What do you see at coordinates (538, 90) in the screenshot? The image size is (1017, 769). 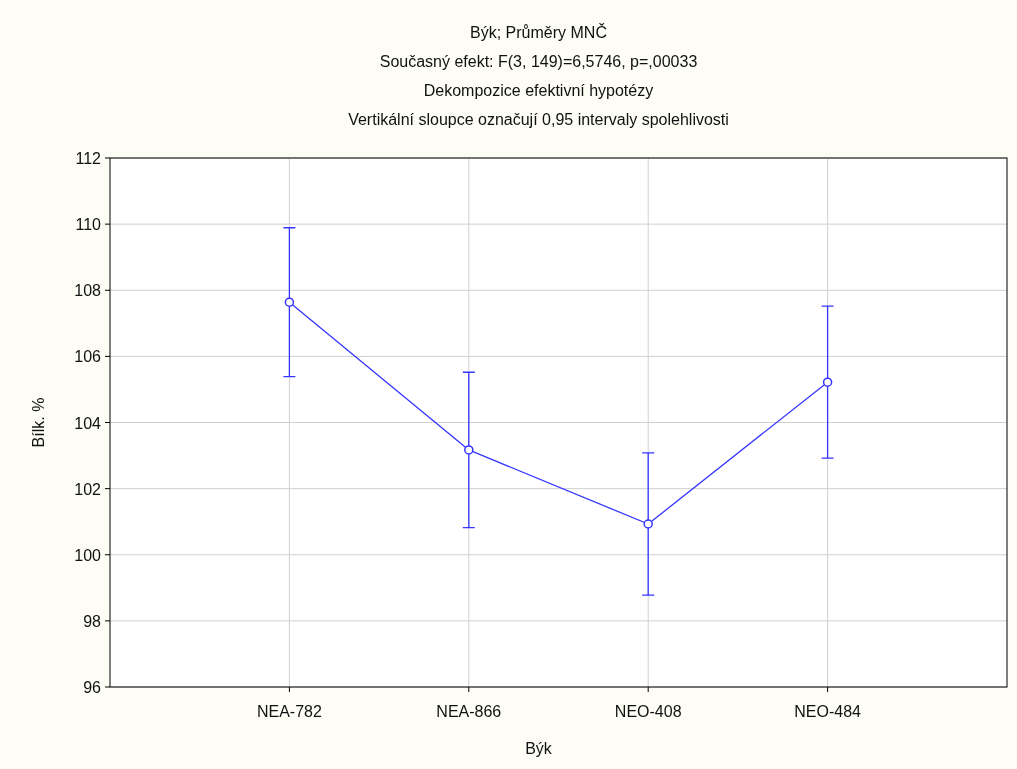 I see `text: Dekompozice efektivní hypotézy` at bounding box center [538, 90].